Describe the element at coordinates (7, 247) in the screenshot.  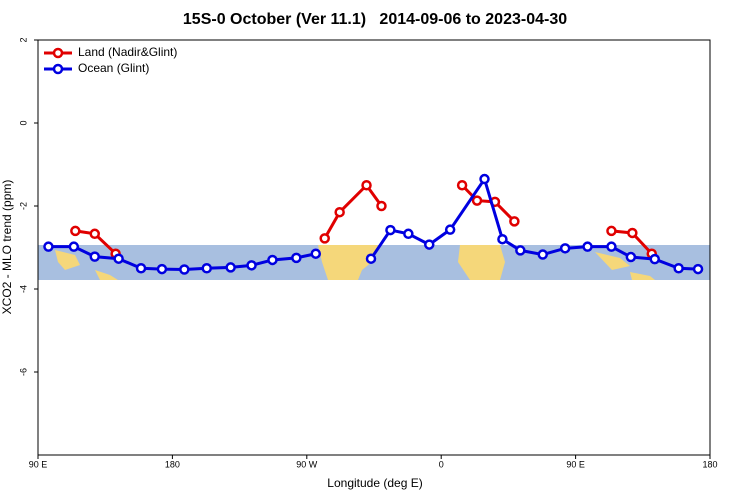
I see `y-axis-title: XCO2 - MLO trend (ppm)` at that location.